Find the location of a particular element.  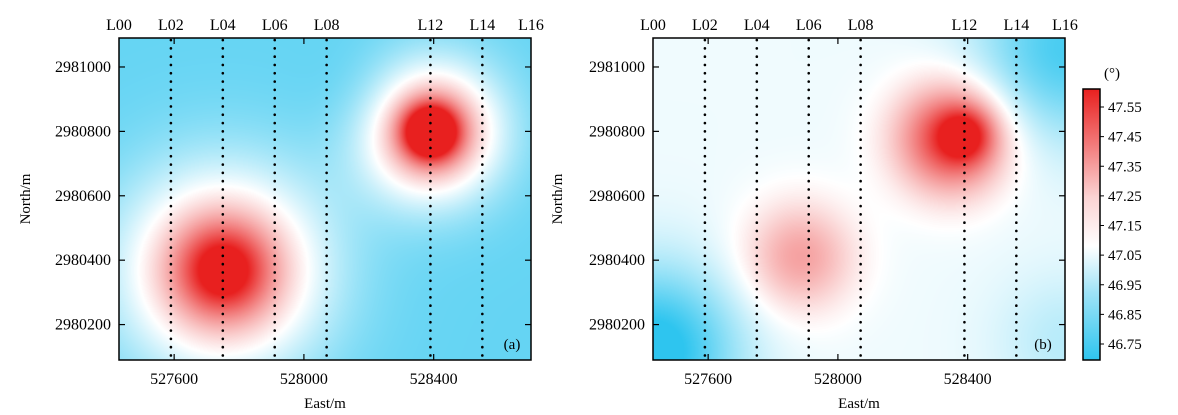

y-tick-label-a: 2980400 is located at coordinates (83, 260).